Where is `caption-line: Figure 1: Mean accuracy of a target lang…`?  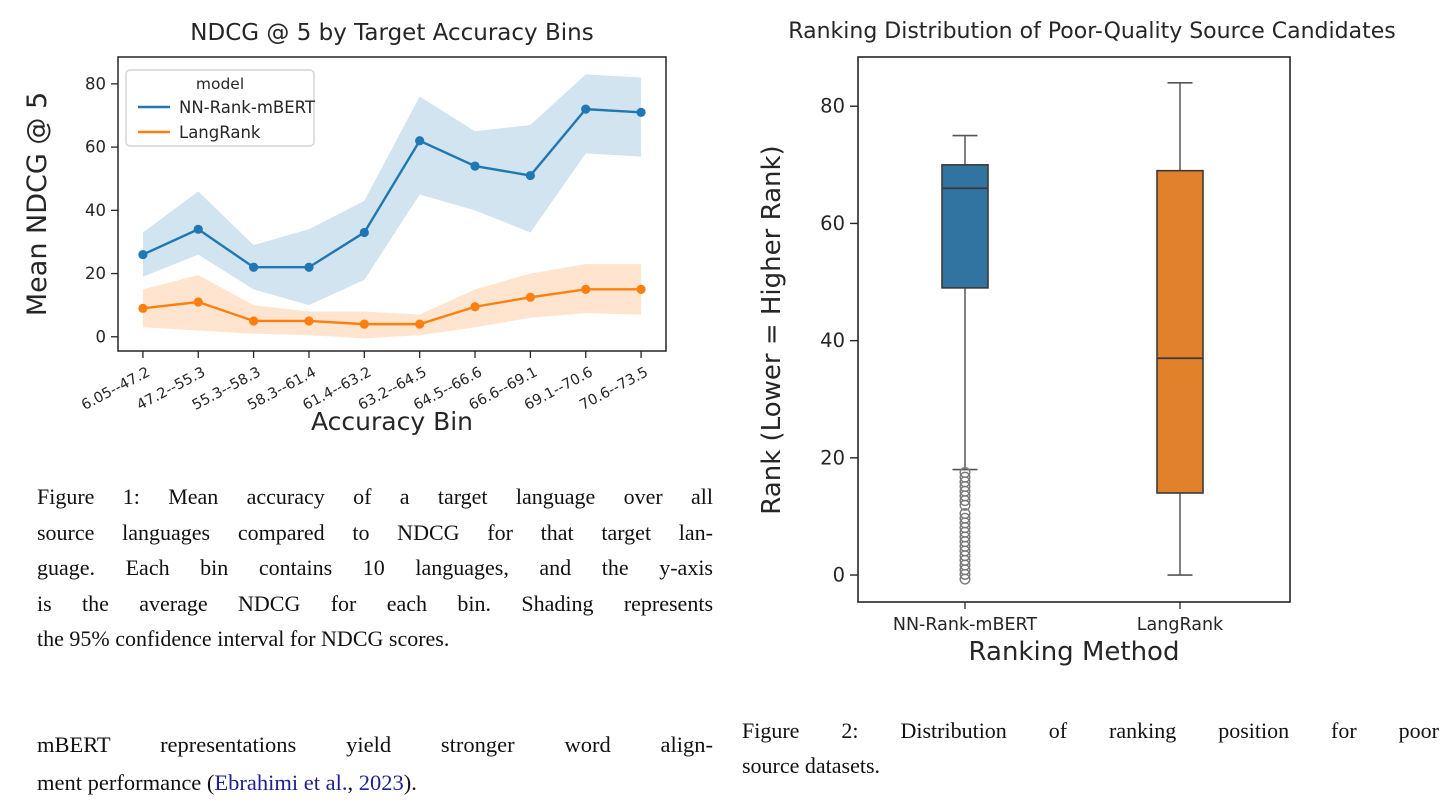
caption-line: Figure 1: Mean accuracy of a target lang… is located at coordinates (375, 496).